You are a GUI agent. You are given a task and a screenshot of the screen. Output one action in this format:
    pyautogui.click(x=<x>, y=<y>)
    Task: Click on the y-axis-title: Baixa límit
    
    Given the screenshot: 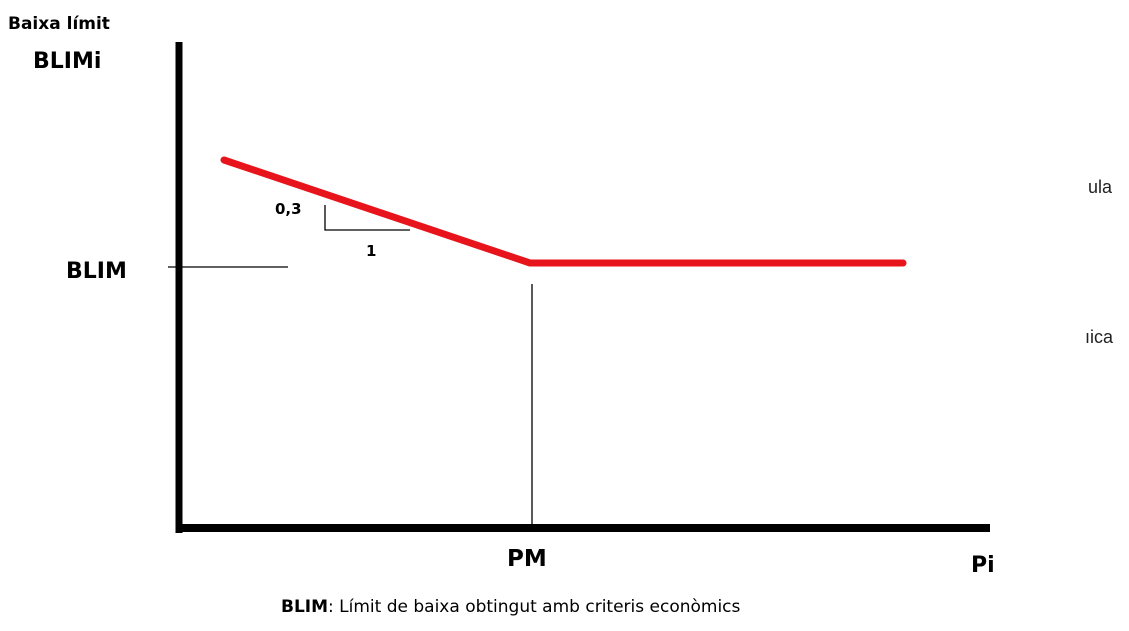 What is the action you would take?
    pyautogui.click(x=59, y=24)
    